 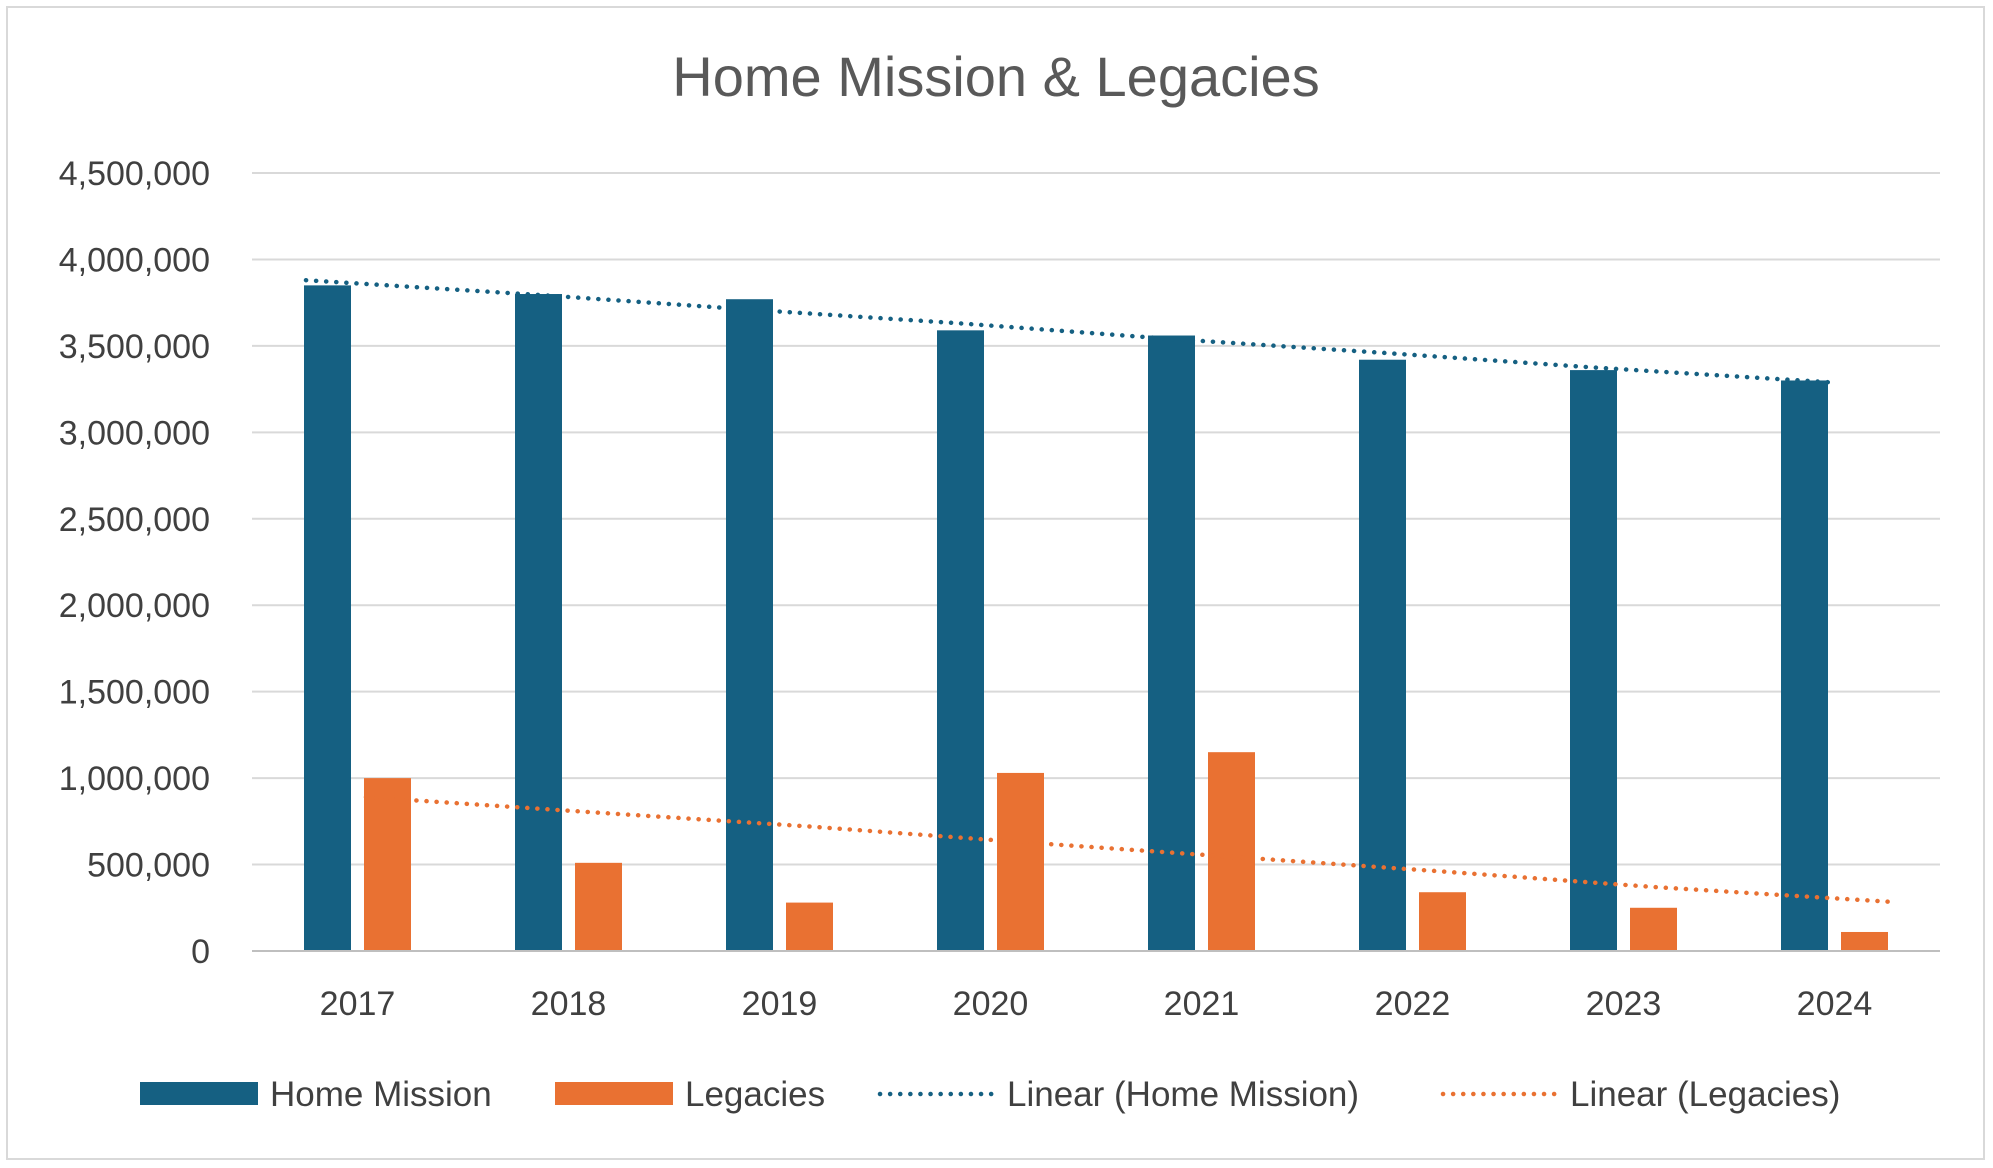 I want to click on y-tick-label: 4,000,000, so click(x=134, y=260).